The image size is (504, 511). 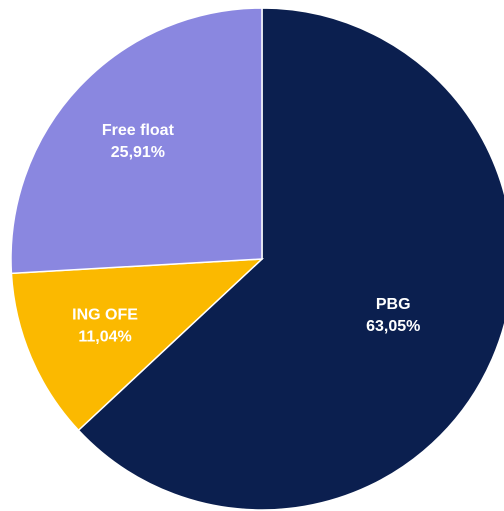 What do you see at coordinates (393, 326) in the screenshot?
I see `slice-value: 63,05%` at bounding box center [393, 326].